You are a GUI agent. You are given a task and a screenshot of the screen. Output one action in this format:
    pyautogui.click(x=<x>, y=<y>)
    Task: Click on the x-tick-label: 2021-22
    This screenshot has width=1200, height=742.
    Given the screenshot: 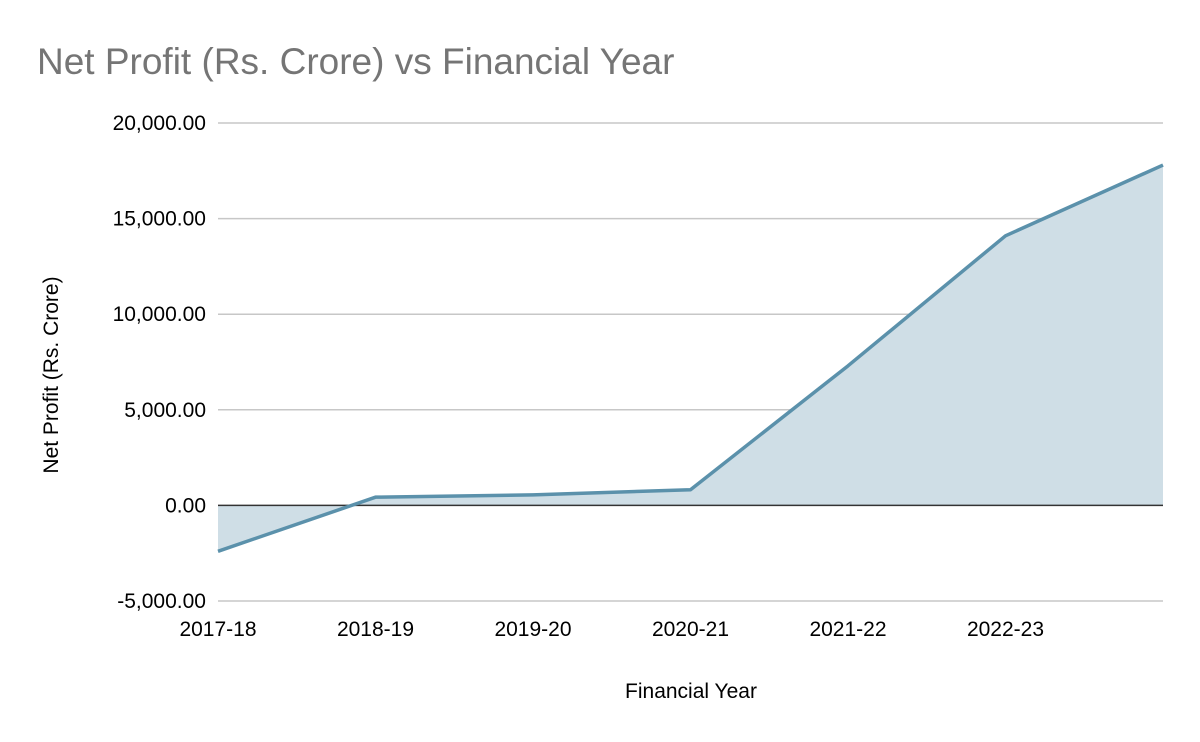 What is the action you would take?
    pyautogui.click(x=847, y=629)
    